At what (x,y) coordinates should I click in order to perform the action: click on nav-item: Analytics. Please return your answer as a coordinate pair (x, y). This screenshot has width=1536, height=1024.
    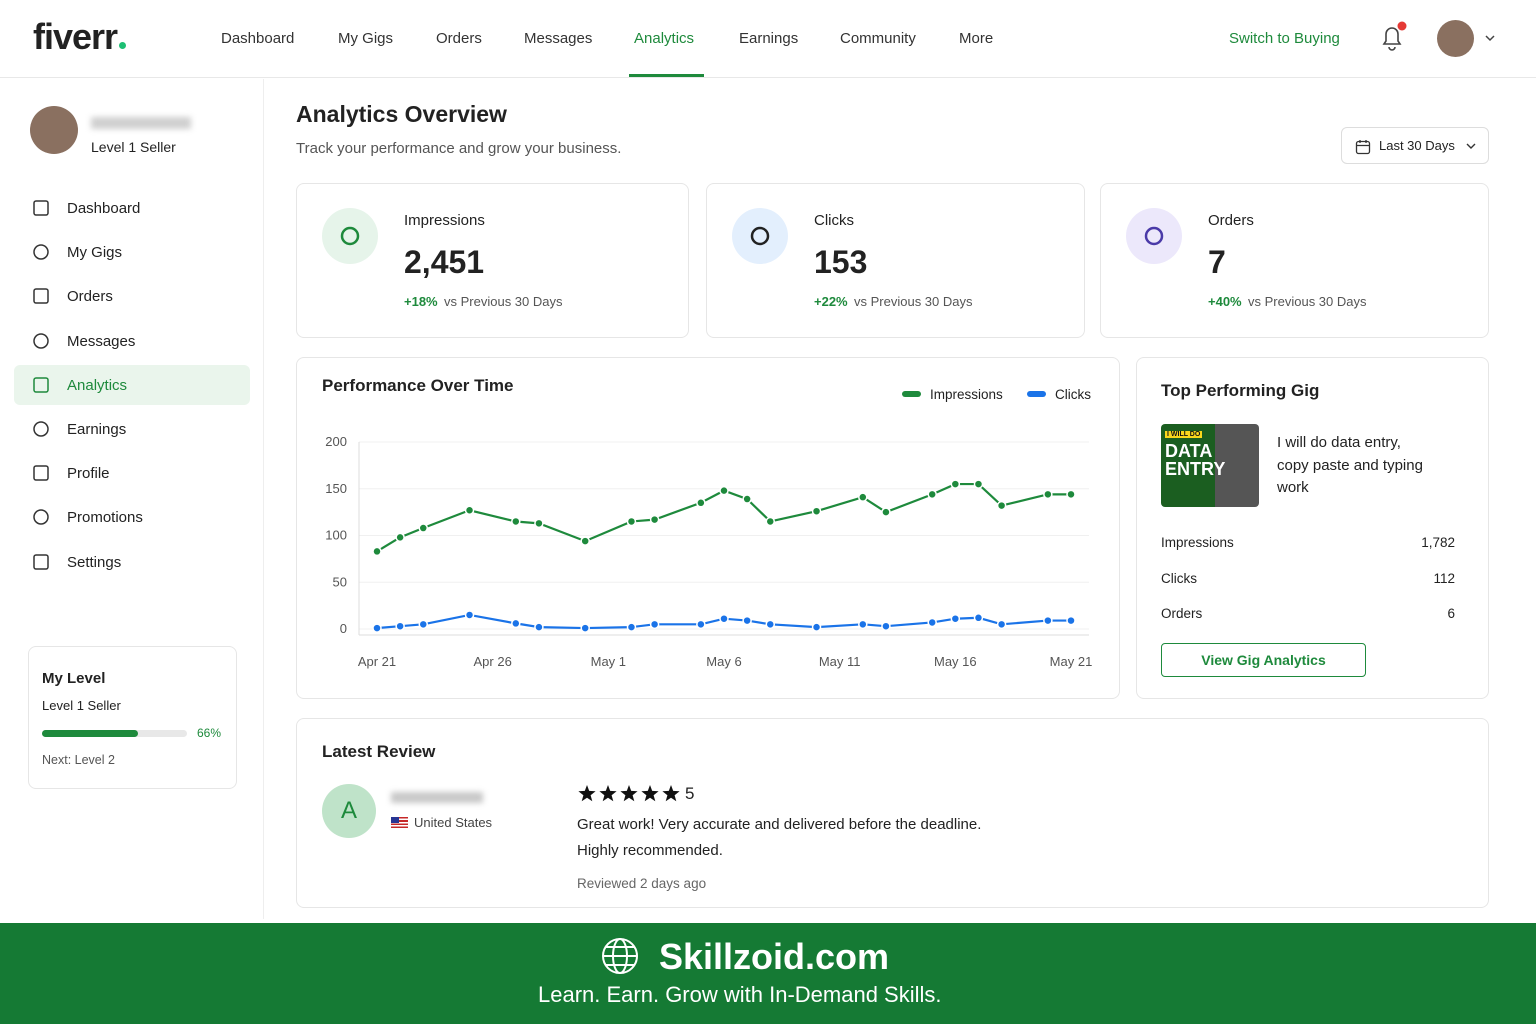
    Looking at the image, I should click on (664, 38).